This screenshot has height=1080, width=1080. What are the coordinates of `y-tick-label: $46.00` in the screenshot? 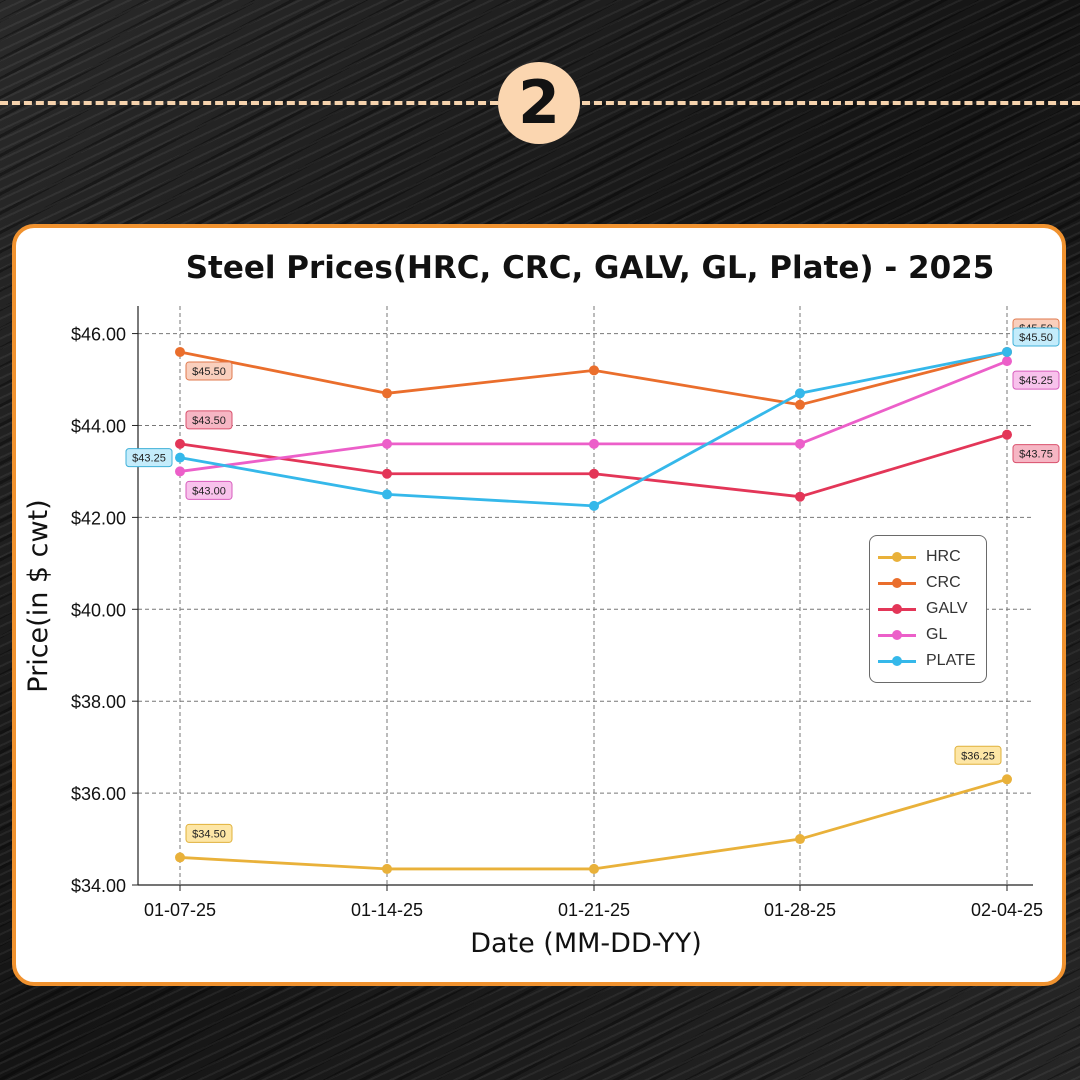 It's located at (98, 335).